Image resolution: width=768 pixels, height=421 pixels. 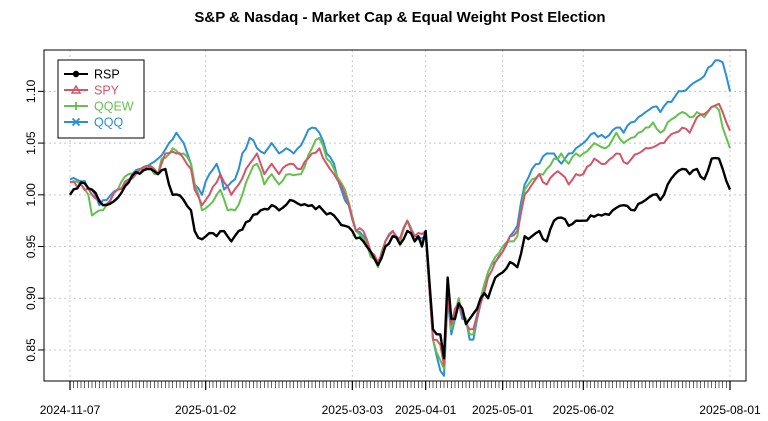 I want to click on legend-marker-circle, so click(x=76, y=74).